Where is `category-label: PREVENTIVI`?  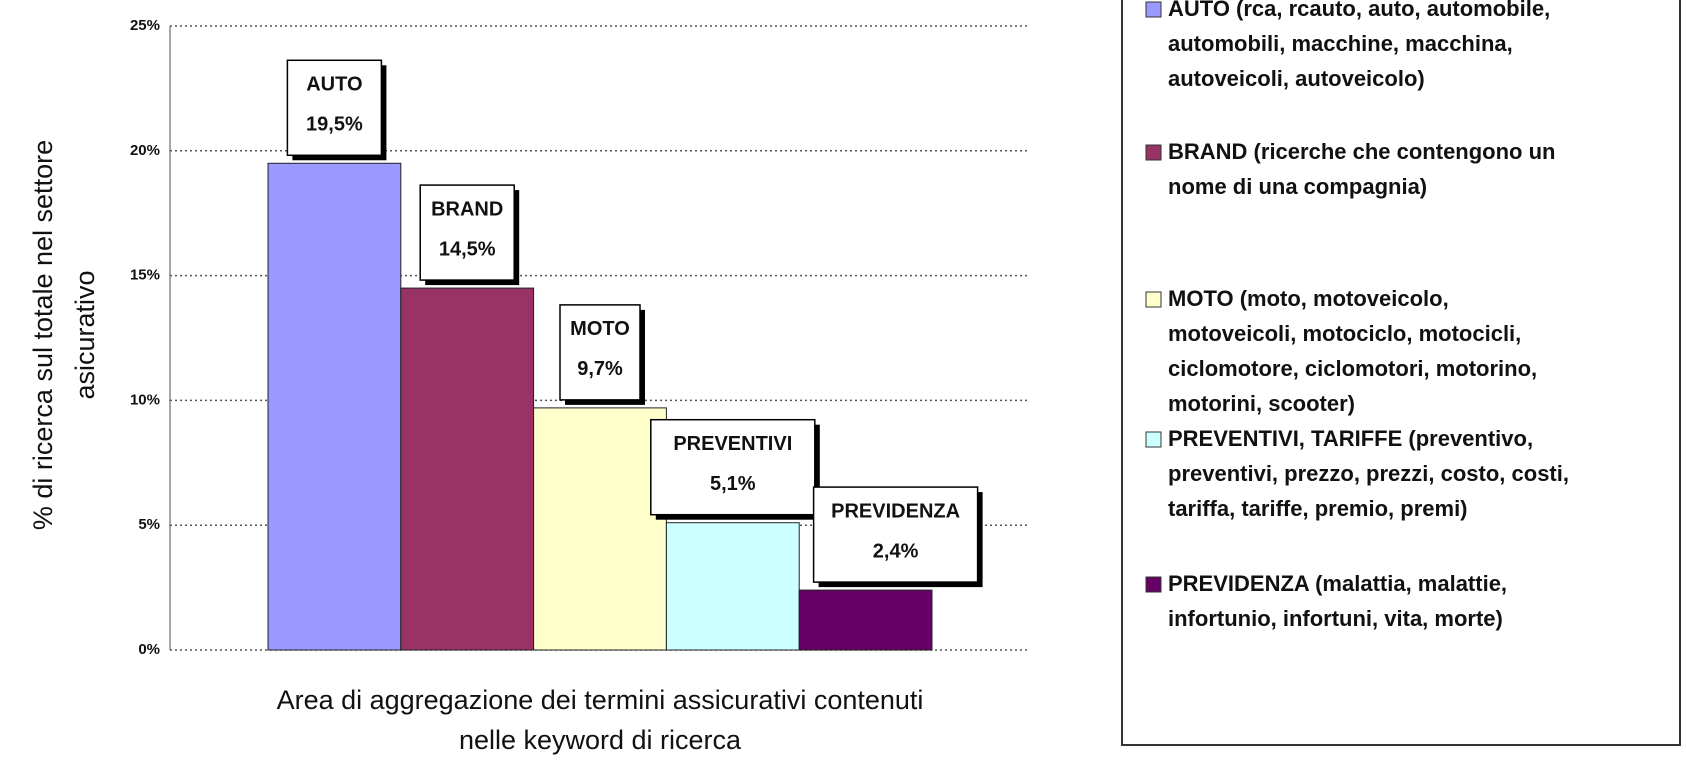 category-label: PREVENTIVI is located at coordinates (732, 444).